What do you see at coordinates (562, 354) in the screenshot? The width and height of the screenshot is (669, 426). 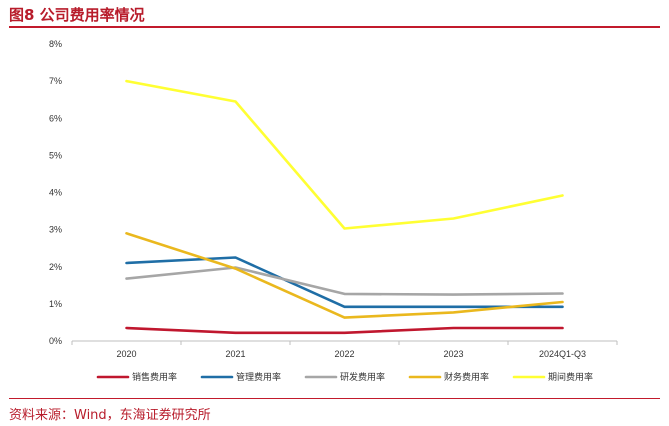 I see `x-tick-label: 2024Q1-Q3` at bounding box center [562, 354].